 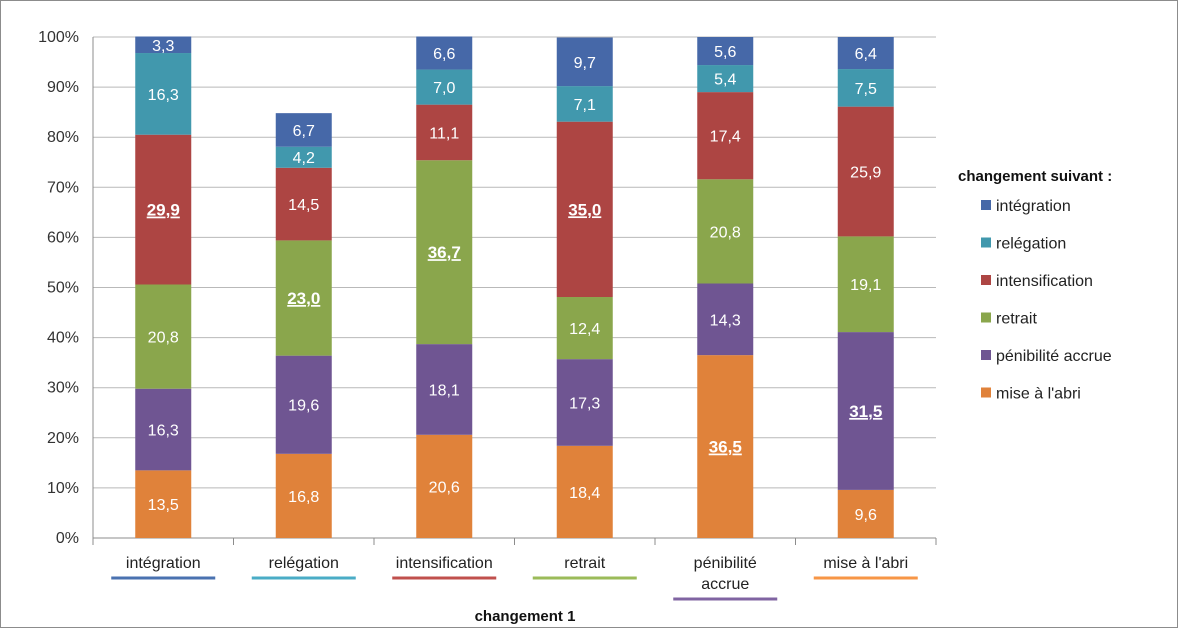 What do you see at coordinates (525, 616) in the screenshot?
I see `x-axis-title: changement 1` at bounding box center [525, 616].